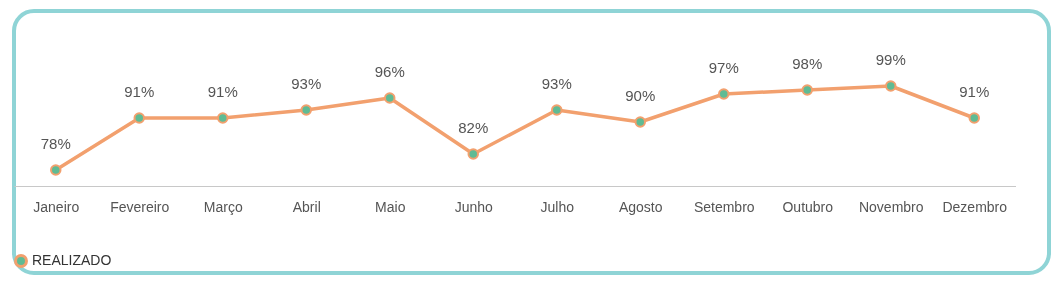 The width and height of the screenshot is (1062, 284). Describe the element at coordinates (473, 127) in the screenshot. I see `data-label: 82%` at that location.